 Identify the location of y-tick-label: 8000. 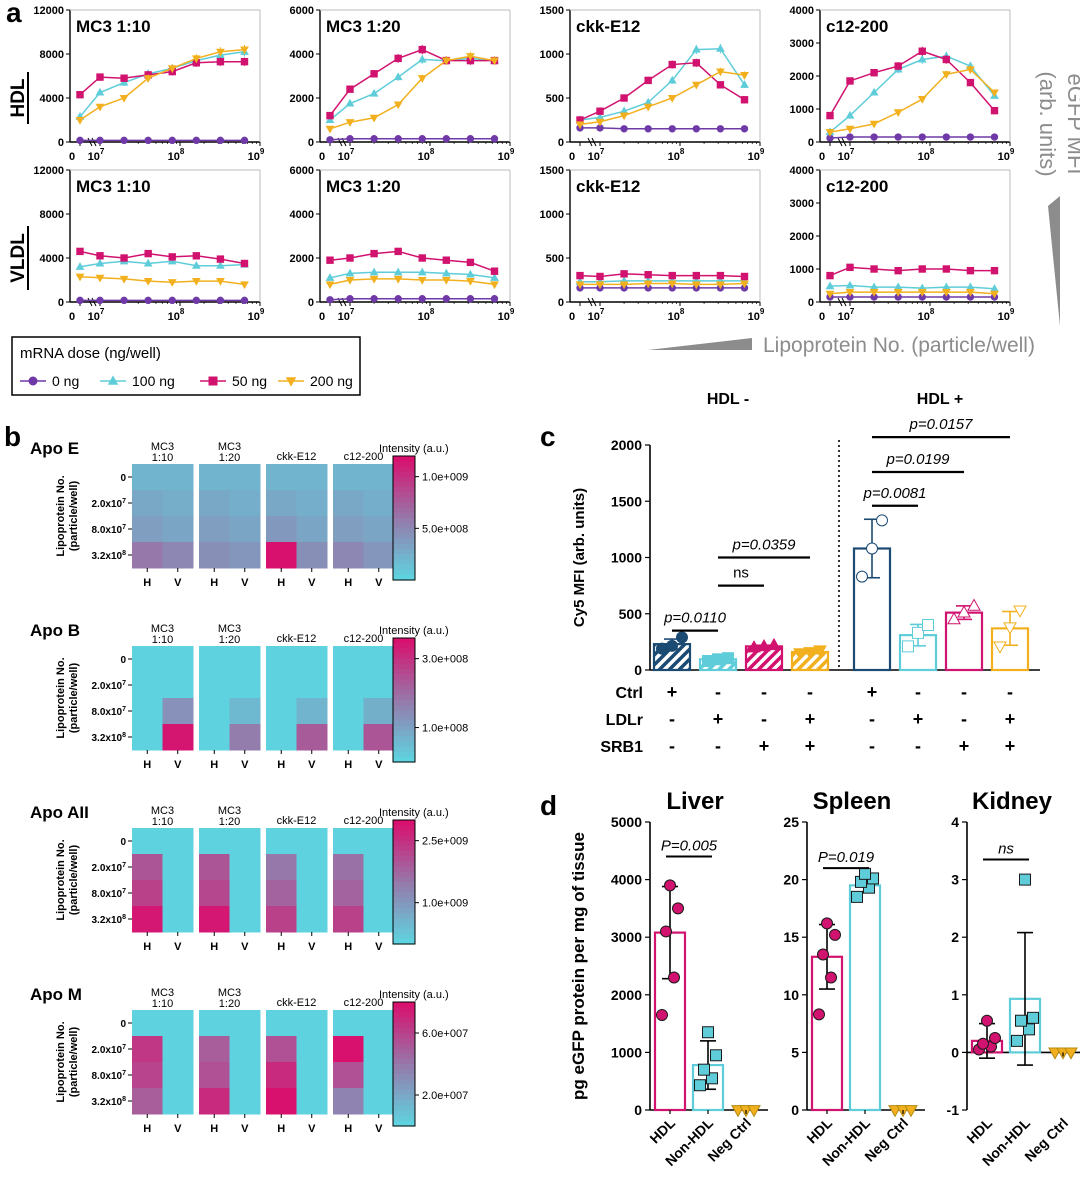
(52, 215).